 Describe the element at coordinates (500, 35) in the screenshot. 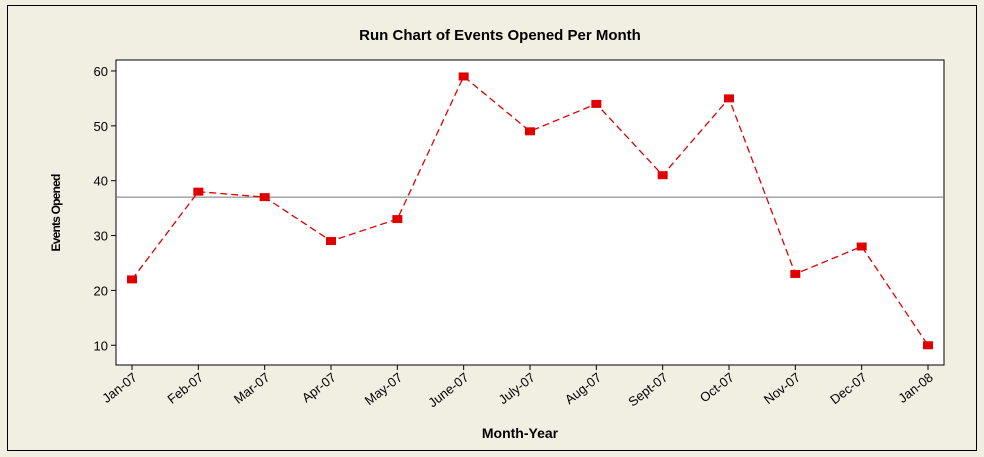

I see `chart-title: Run Chart of Events Opened Per Month` at that location.